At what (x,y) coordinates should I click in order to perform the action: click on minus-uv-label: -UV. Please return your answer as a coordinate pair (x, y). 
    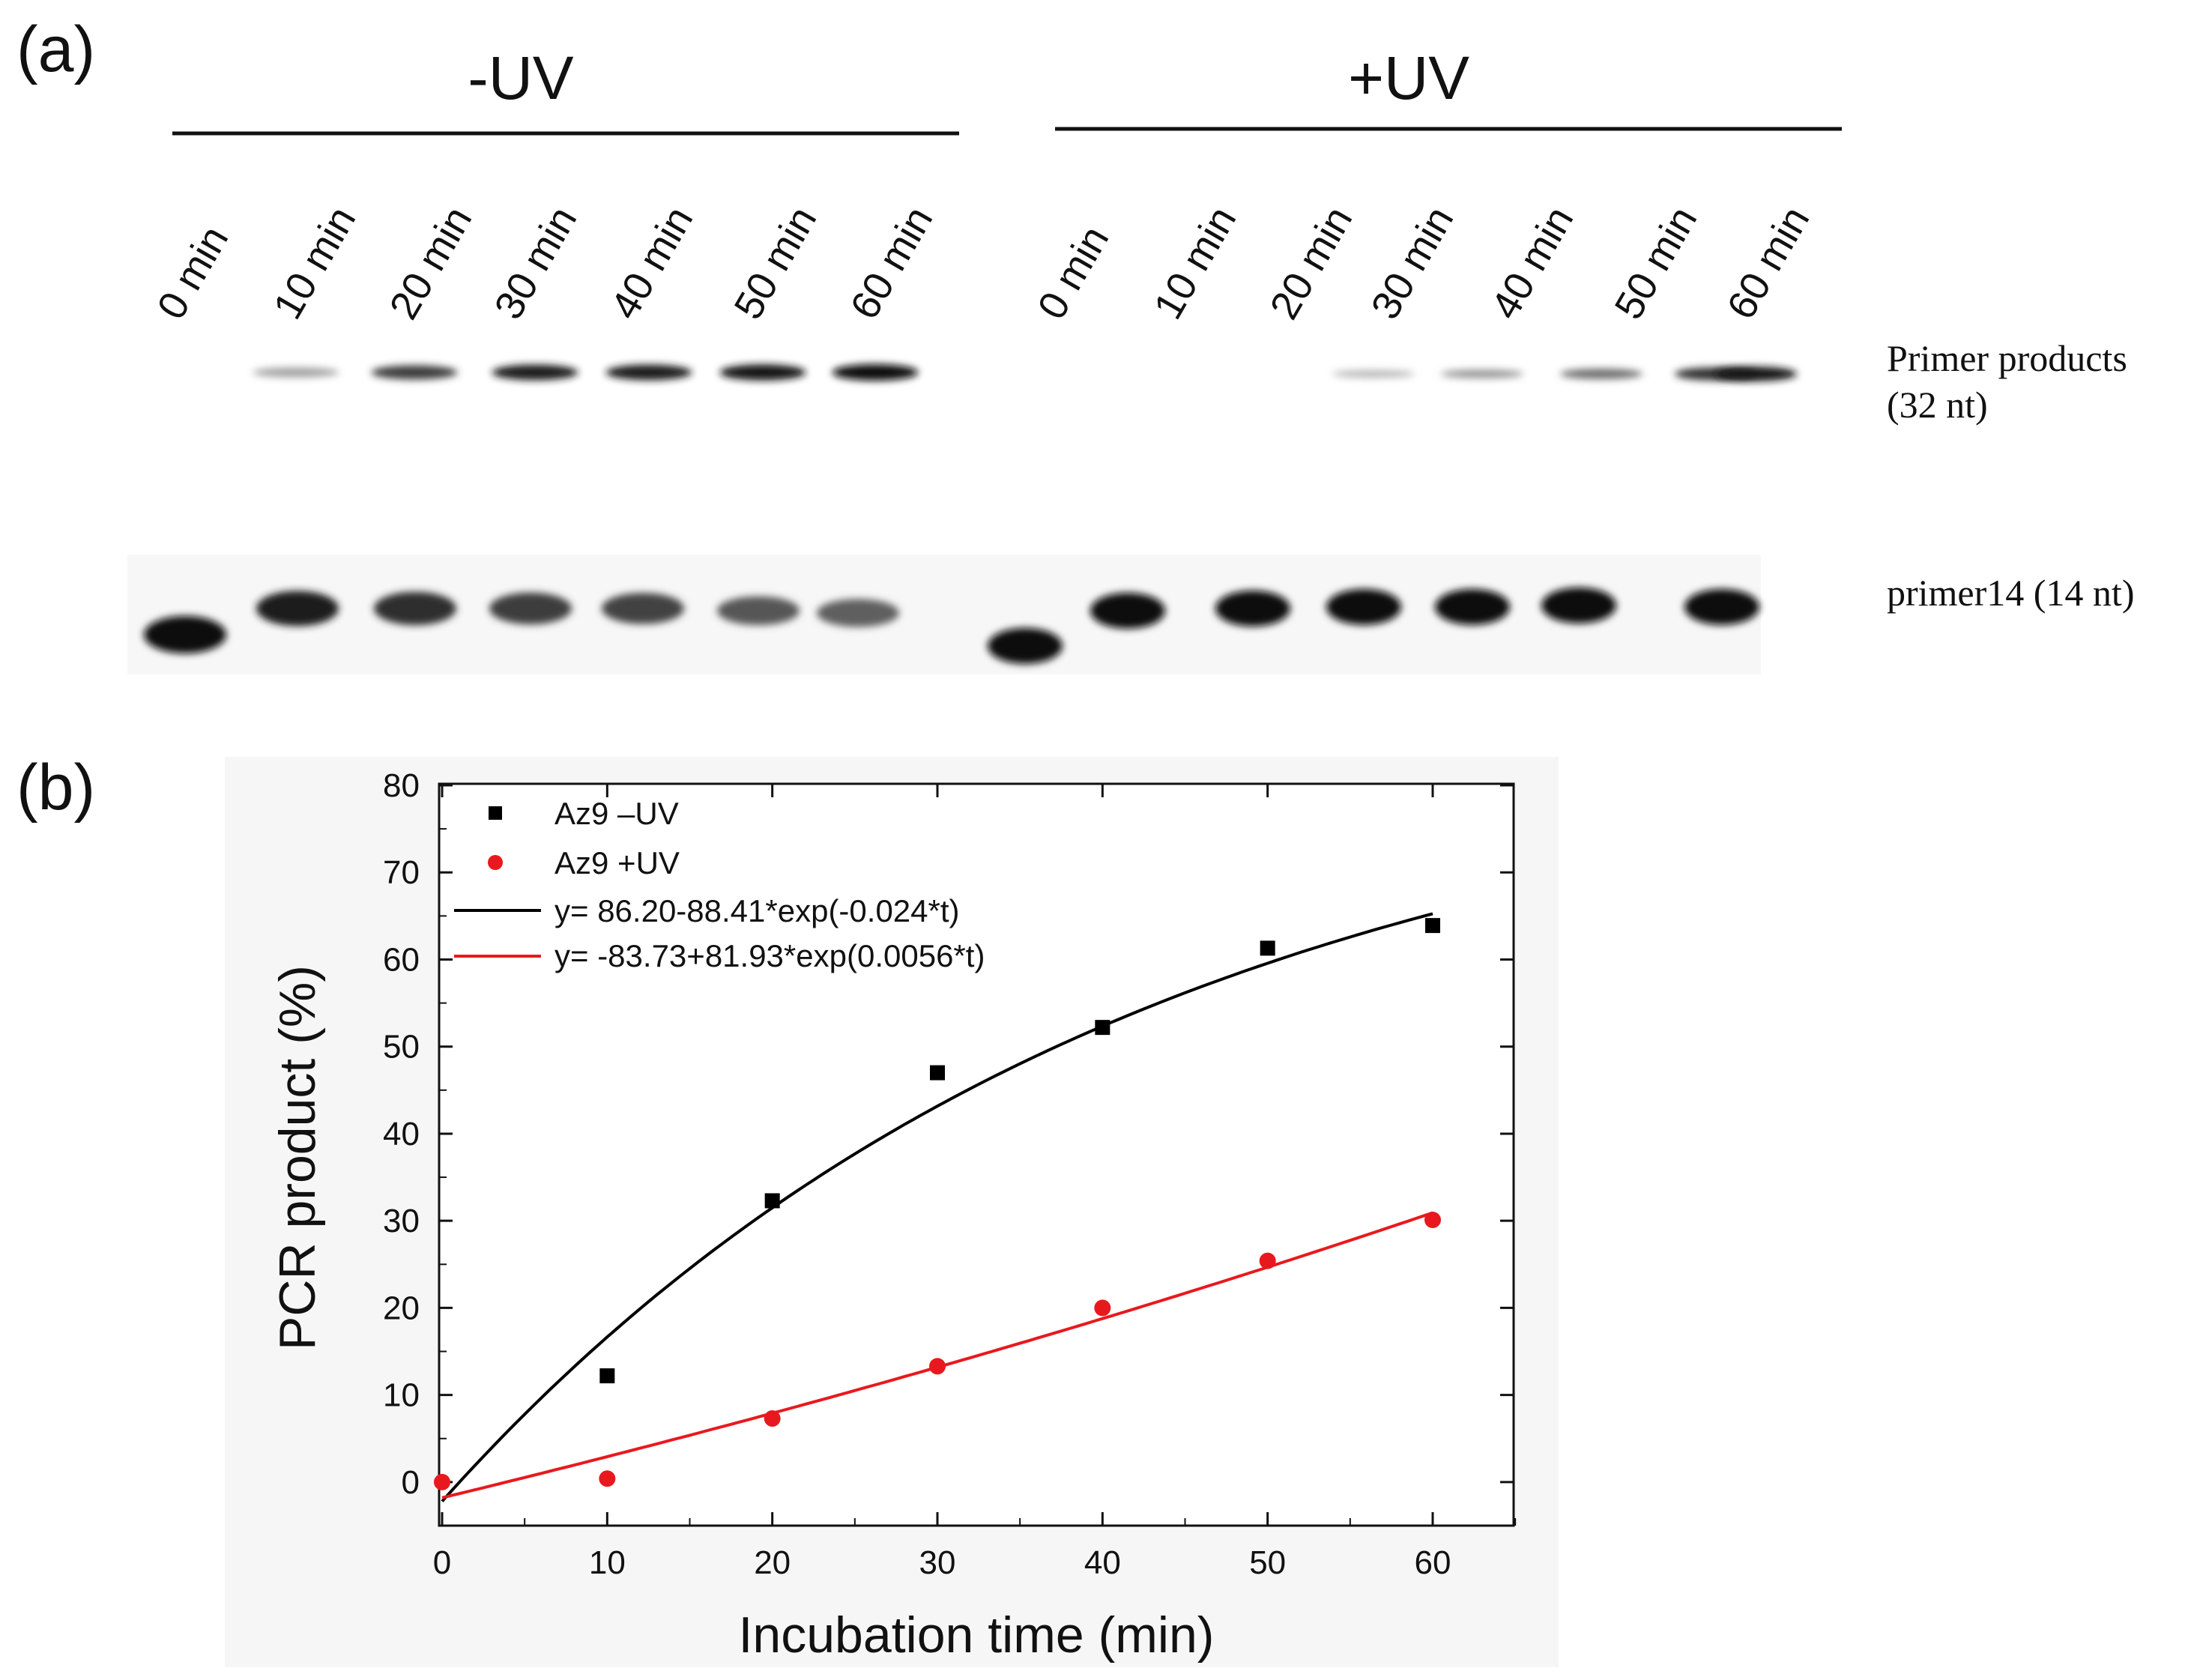
    Looking at the image, I should click on (521, 78).